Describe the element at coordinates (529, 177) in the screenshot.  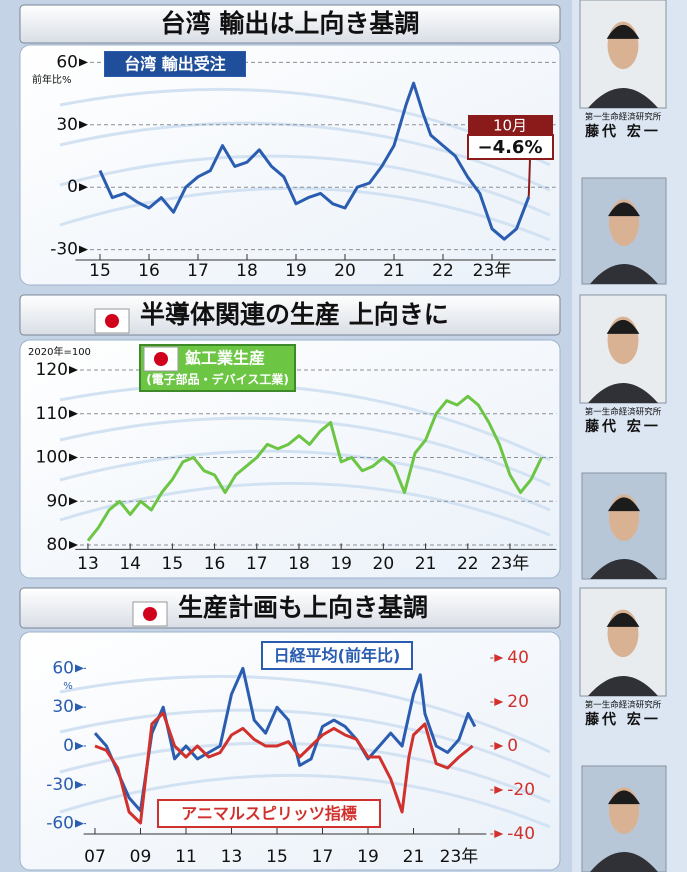
I see `annotation-leader` at that location.